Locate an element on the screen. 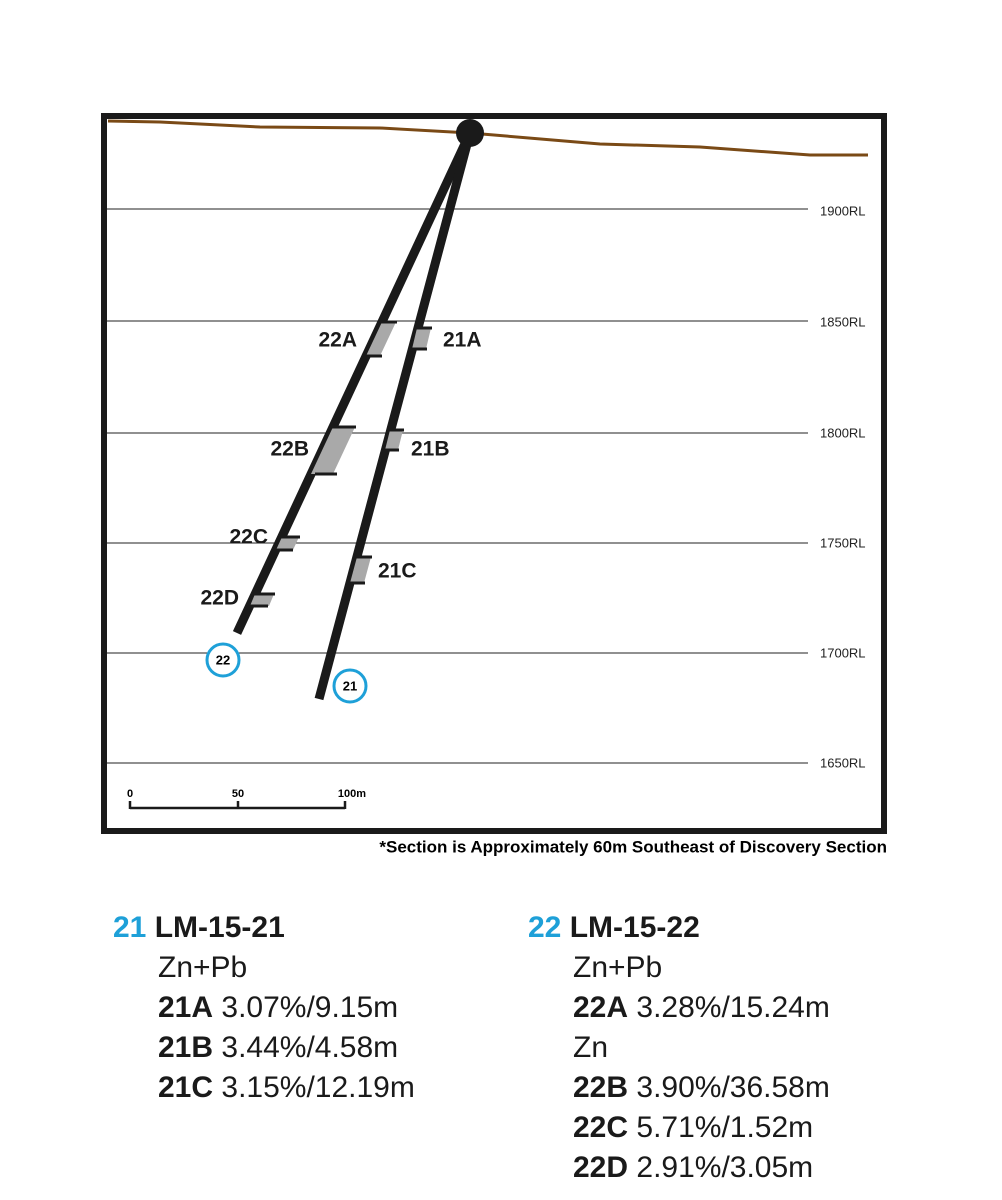 Image resolution: width=1002 pixels, height=1200 pixels. intercept-value: 5.71%/1.52m is located at coordinates (725, 1127).